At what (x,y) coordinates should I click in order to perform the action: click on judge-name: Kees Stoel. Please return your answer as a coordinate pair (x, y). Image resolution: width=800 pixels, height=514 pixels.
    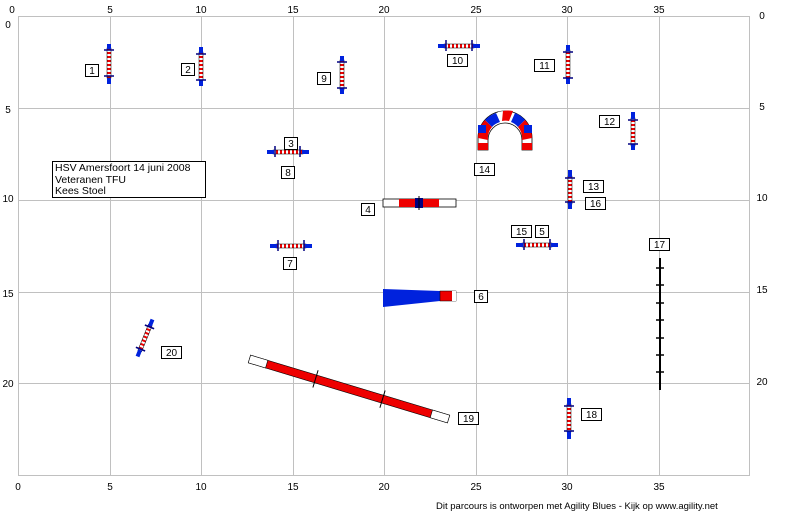
    Looking at the image, I should click on (80, 191).